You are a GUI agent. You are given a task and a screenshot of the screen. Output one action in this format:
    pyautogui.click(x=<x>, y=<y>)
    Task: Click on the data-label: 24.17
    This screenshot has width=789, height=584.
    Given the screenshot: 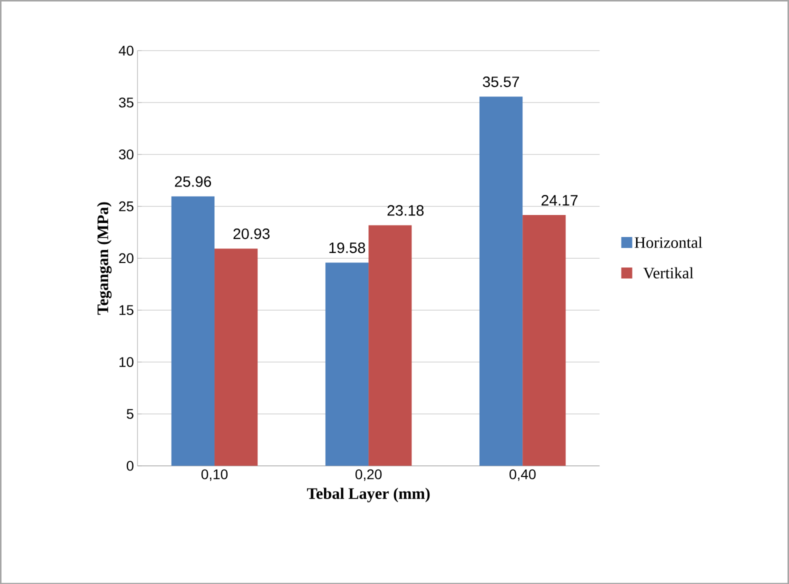 What is the action you would take?
    pyautogui.click(x=560, y=200)
    